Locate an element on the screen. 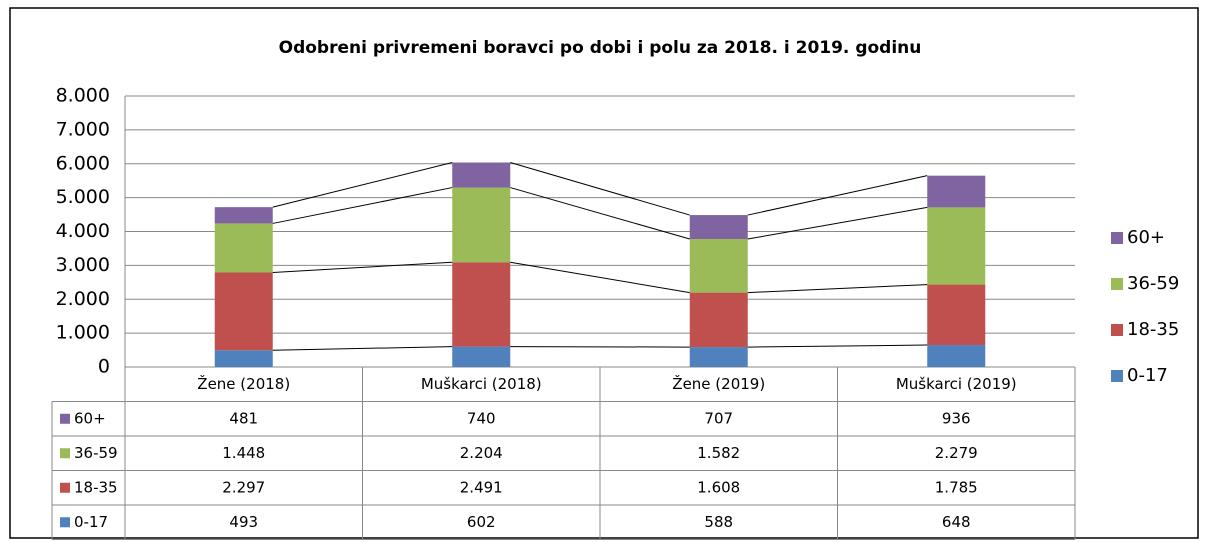  x-tick-label: Muškarci (2018) is located at coordinates (481, 384).